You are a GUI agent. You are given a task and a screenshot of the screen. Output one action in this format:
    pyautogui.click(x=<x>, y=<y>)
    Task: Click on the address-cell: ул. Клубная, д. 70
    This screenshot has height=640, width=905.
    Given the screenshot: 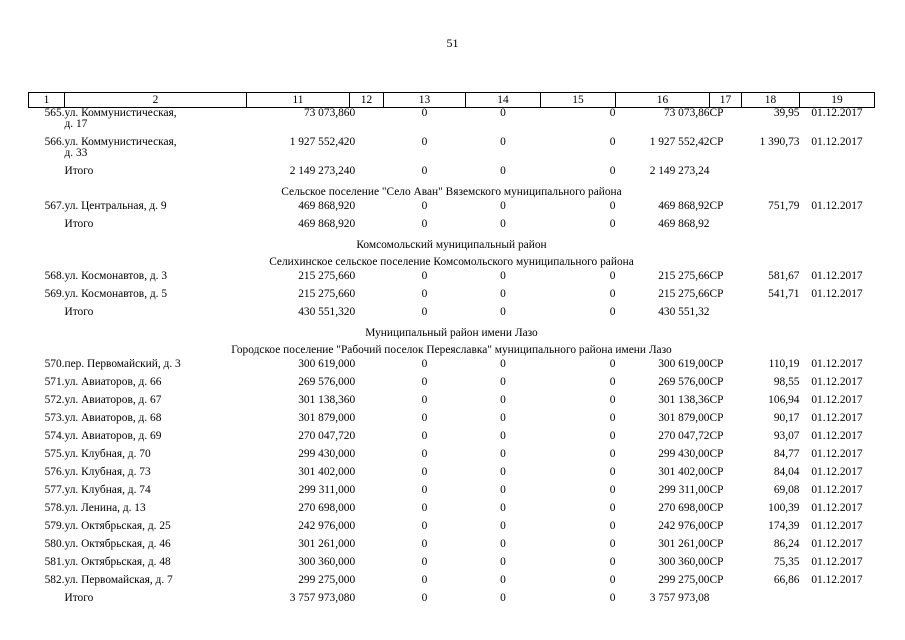 What is the action you would take?
    pyautogui.click(x=155, y=457)
    